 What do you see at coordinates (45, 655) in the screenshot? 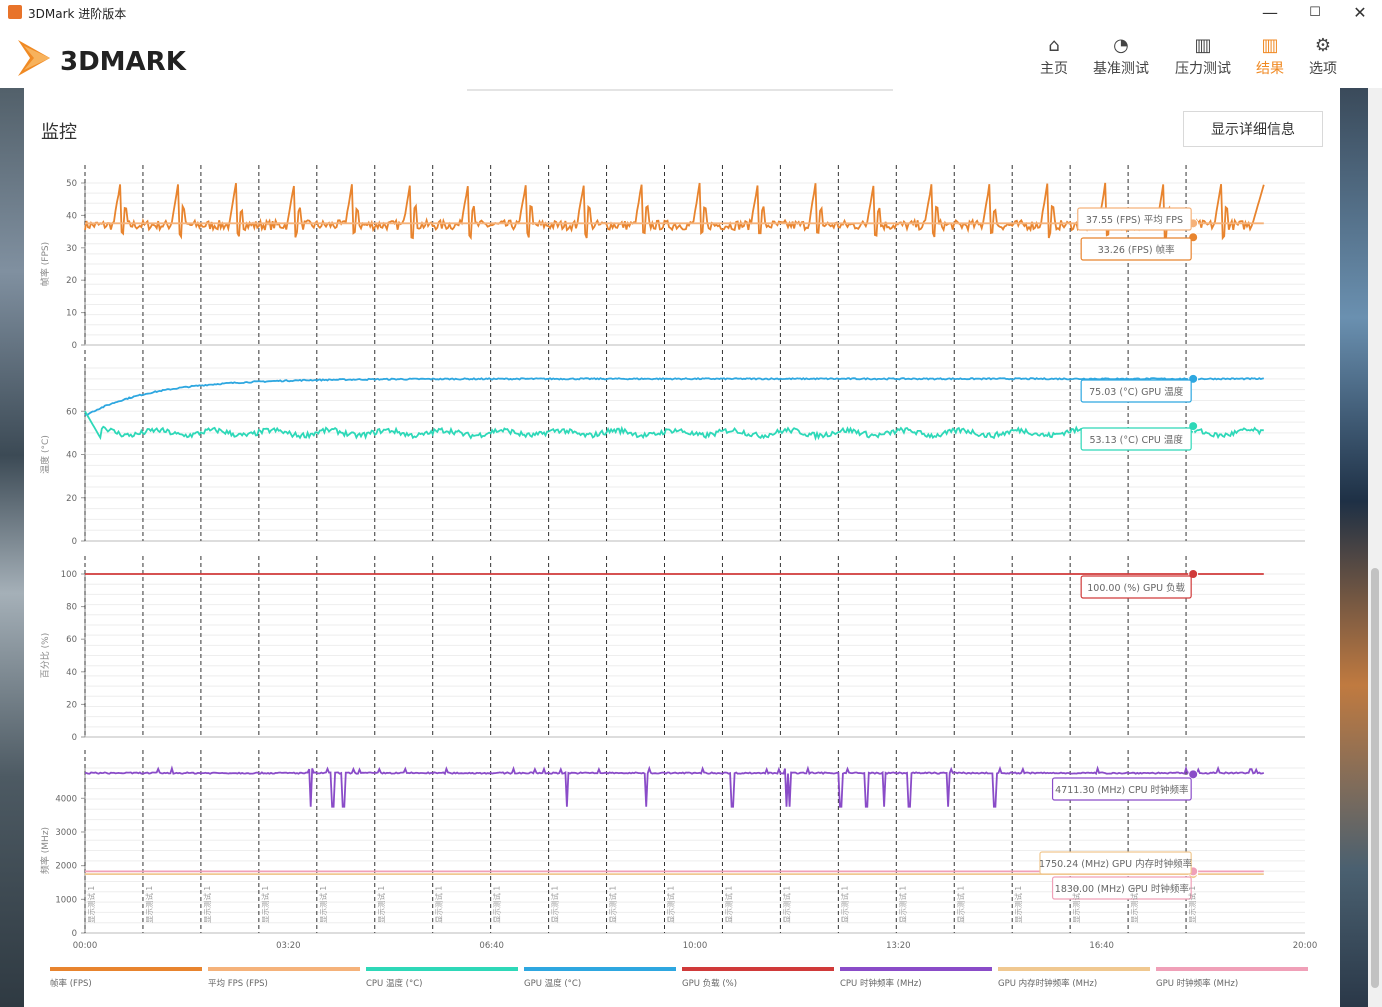
I see `y-axis-label: 百分比 (%)` at bounding box center [45, 655].